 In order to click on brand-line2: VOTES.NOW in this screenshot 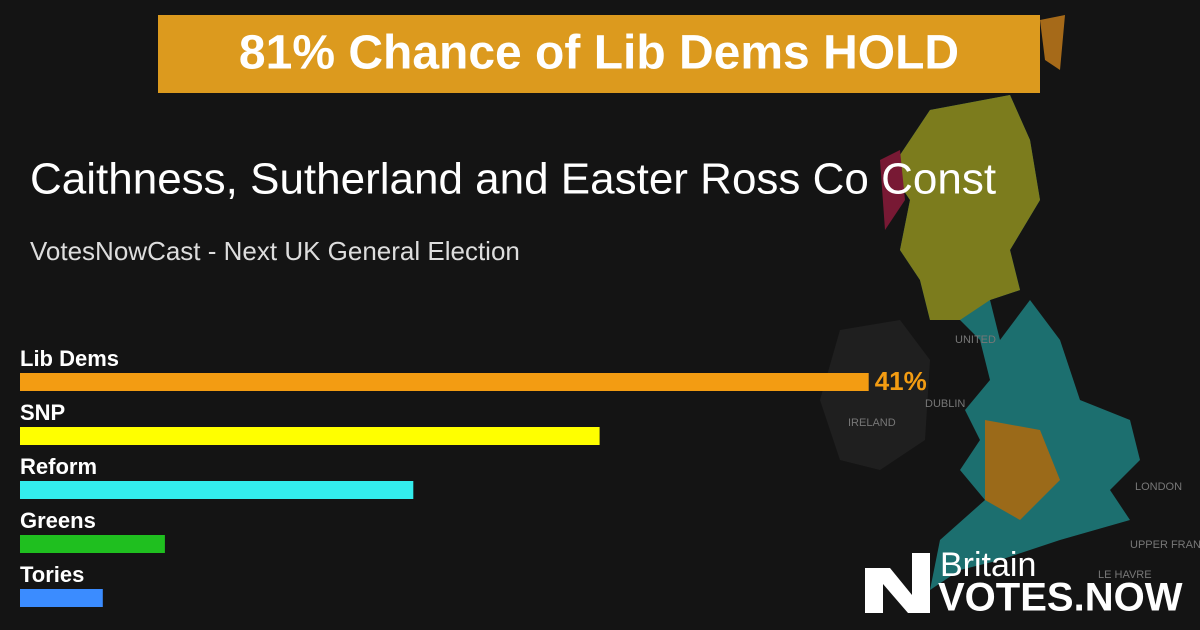, I will do `click(1060, 598)`.